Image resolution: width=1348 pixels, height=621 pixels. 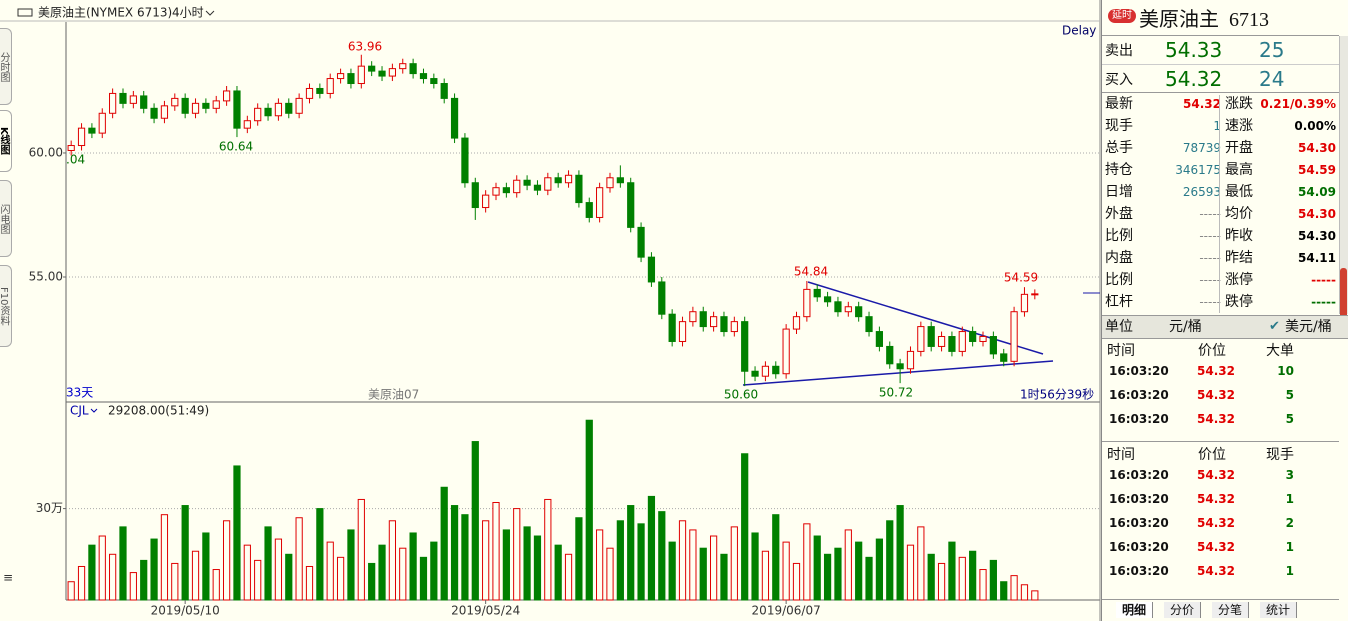 What do you see at coordinates (786, 611) in the screenshot?
I see `x-tick-label: 2019/06/07` at bounding box center [786, 611].